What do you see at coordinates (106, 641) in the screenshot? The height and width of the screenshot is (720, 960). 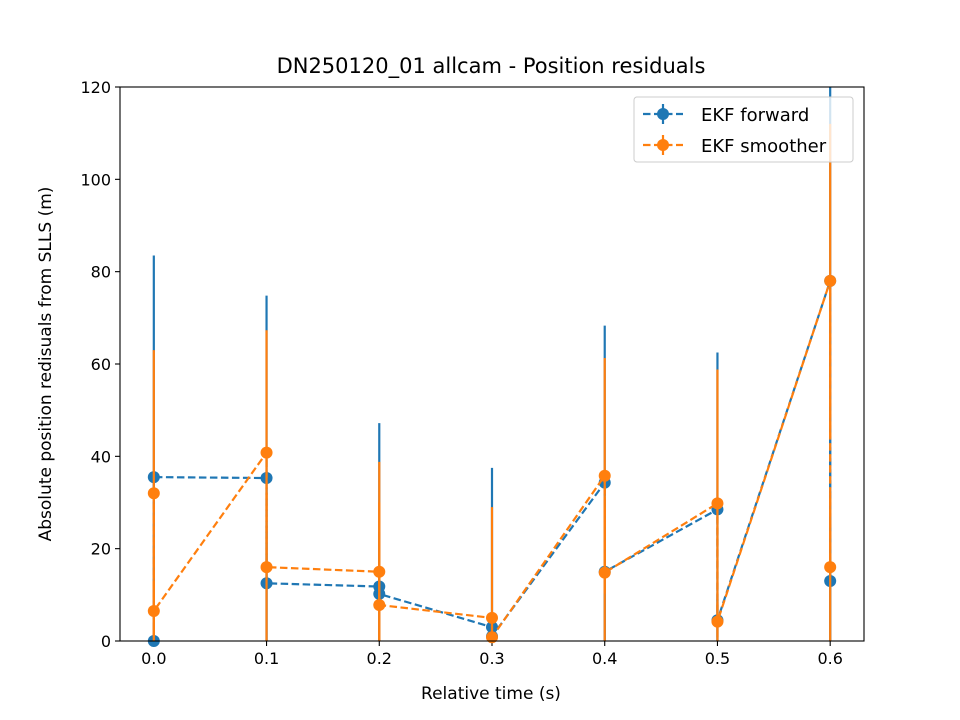 I see `y-tick-label: 0` at bounding box center [106, 641].